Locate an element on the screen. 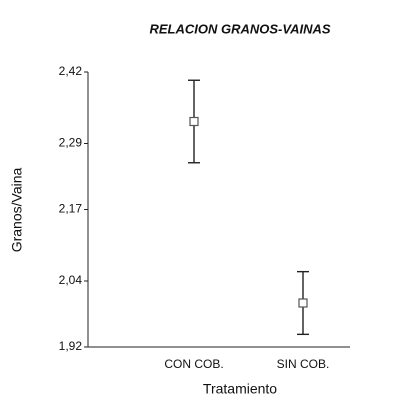 Image resolution: width=410 pixels, height=407 pixels. y-tick-label: 2,42 is located at coordinates (71, 71).